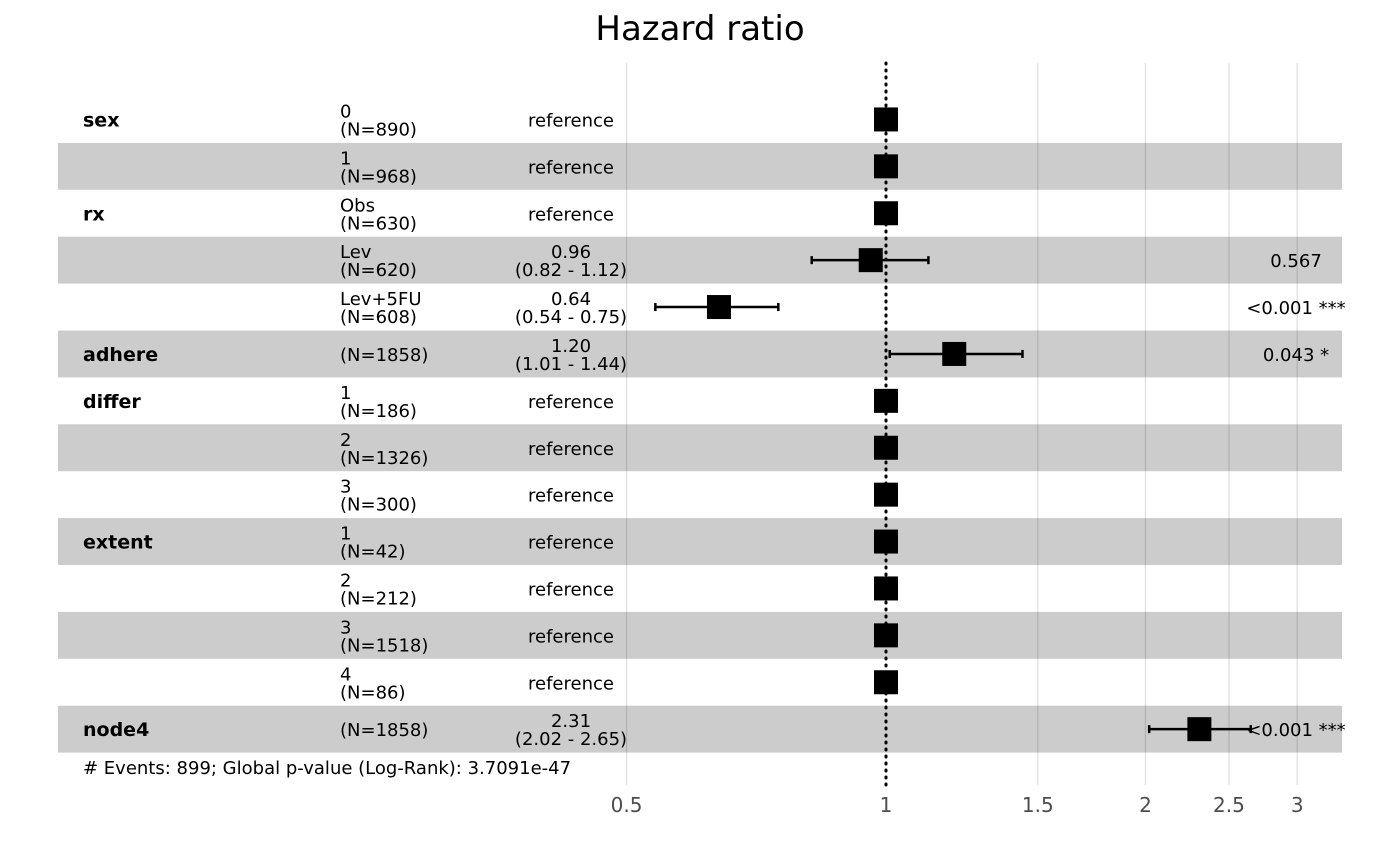 This screenshot has height=866, width=1400. What do you see at coordinates (490, 402) in the screenshot?
I see `forest-row: differ 1(N=186) reference` at bounding box center [490, 402].